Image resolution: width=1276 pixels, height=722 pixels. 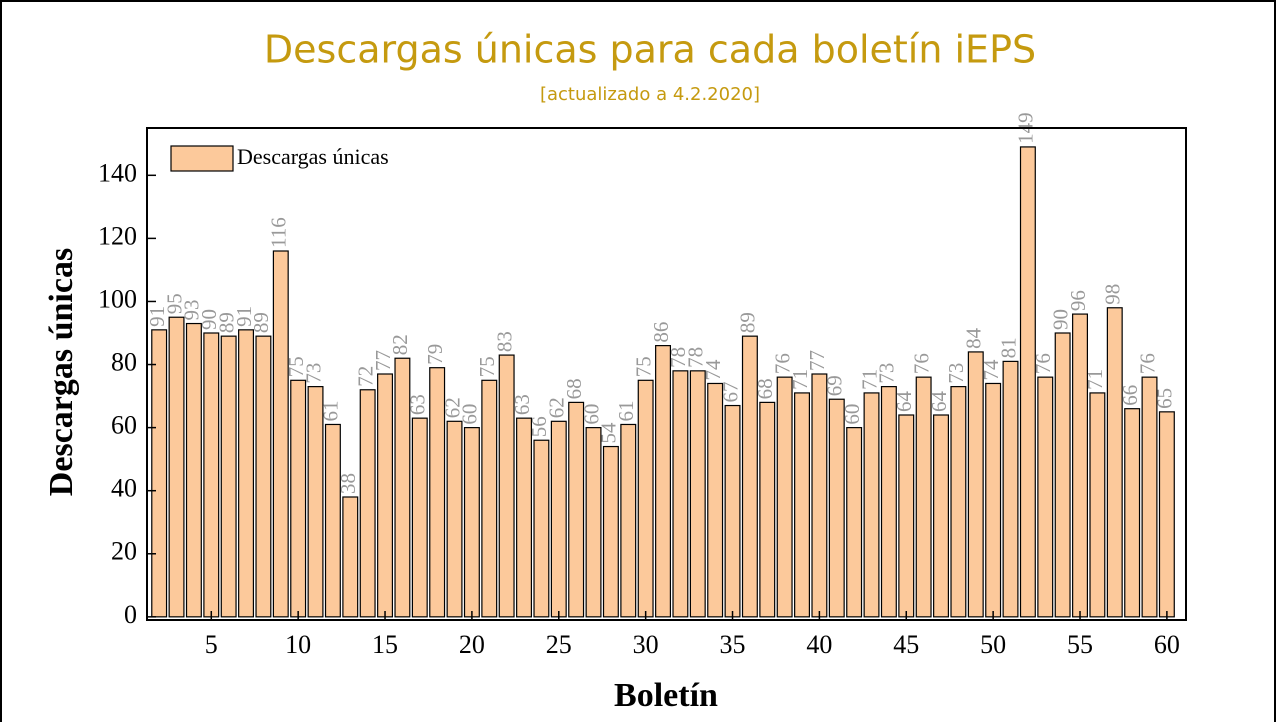 I want to click on x-axis-label: Boletín, so click(x=666, y=695).